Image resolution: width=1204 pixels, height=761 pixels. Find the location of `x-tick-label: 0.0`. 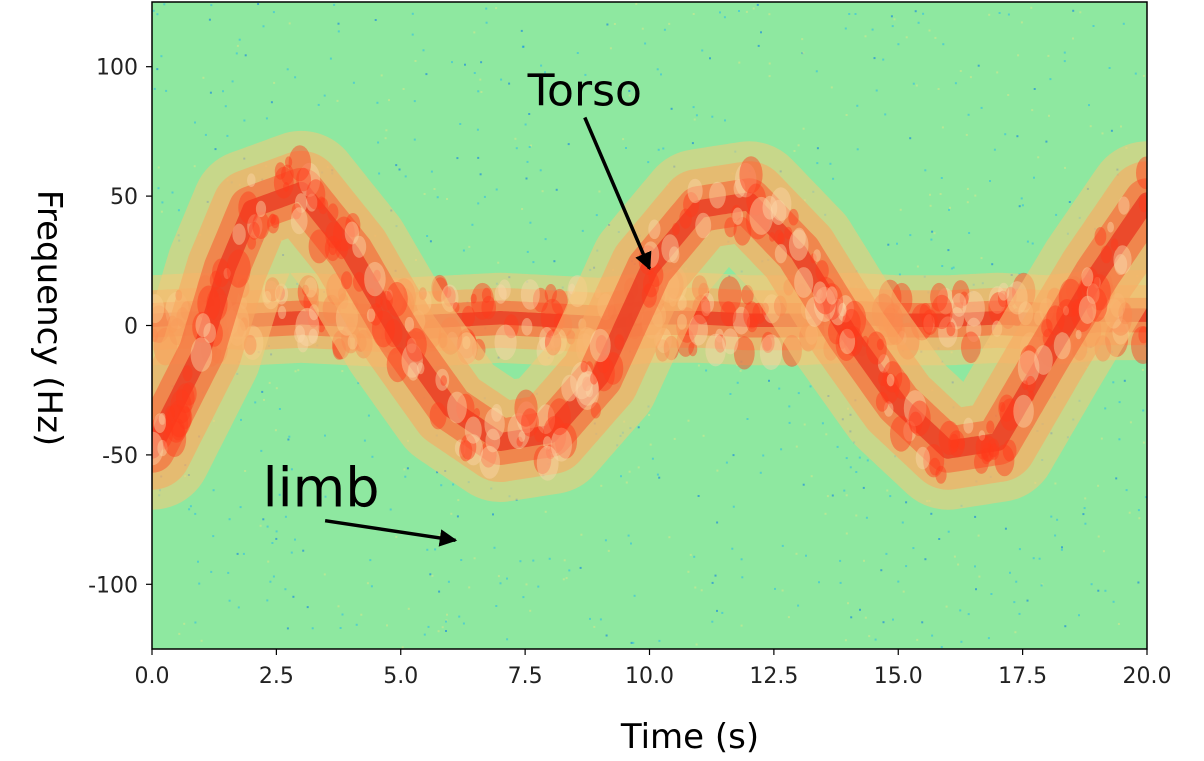

x-tick-label: 0.0 is located at coordinates (152, 676).